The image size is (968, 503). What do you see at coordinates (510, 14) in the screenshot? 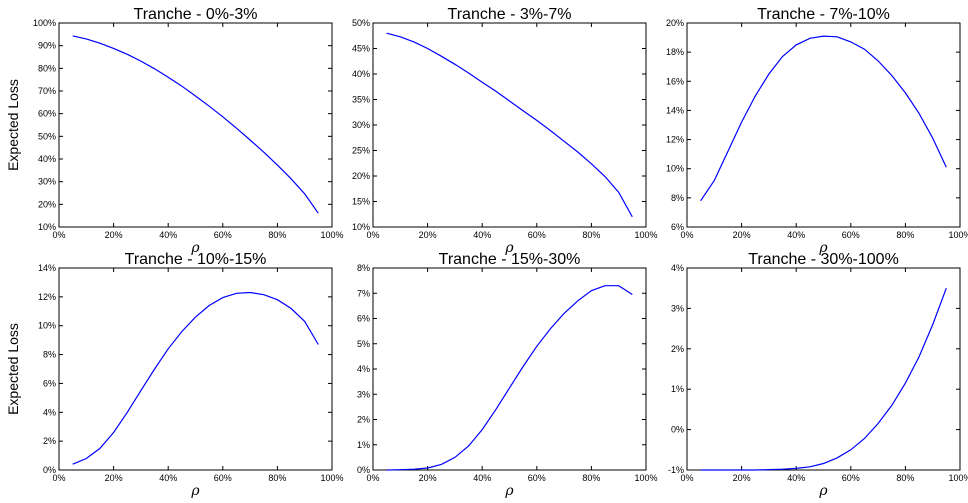
I see `chart-title: Tranche - 3%-7%` at bounding box center [510, 14].